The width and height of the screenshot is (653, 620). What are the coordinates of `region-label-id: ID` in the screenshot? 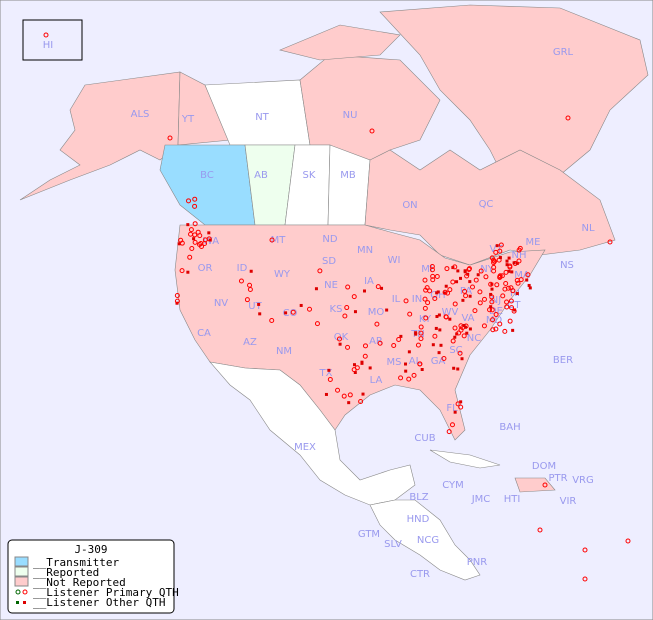 It's located at (242, 268).